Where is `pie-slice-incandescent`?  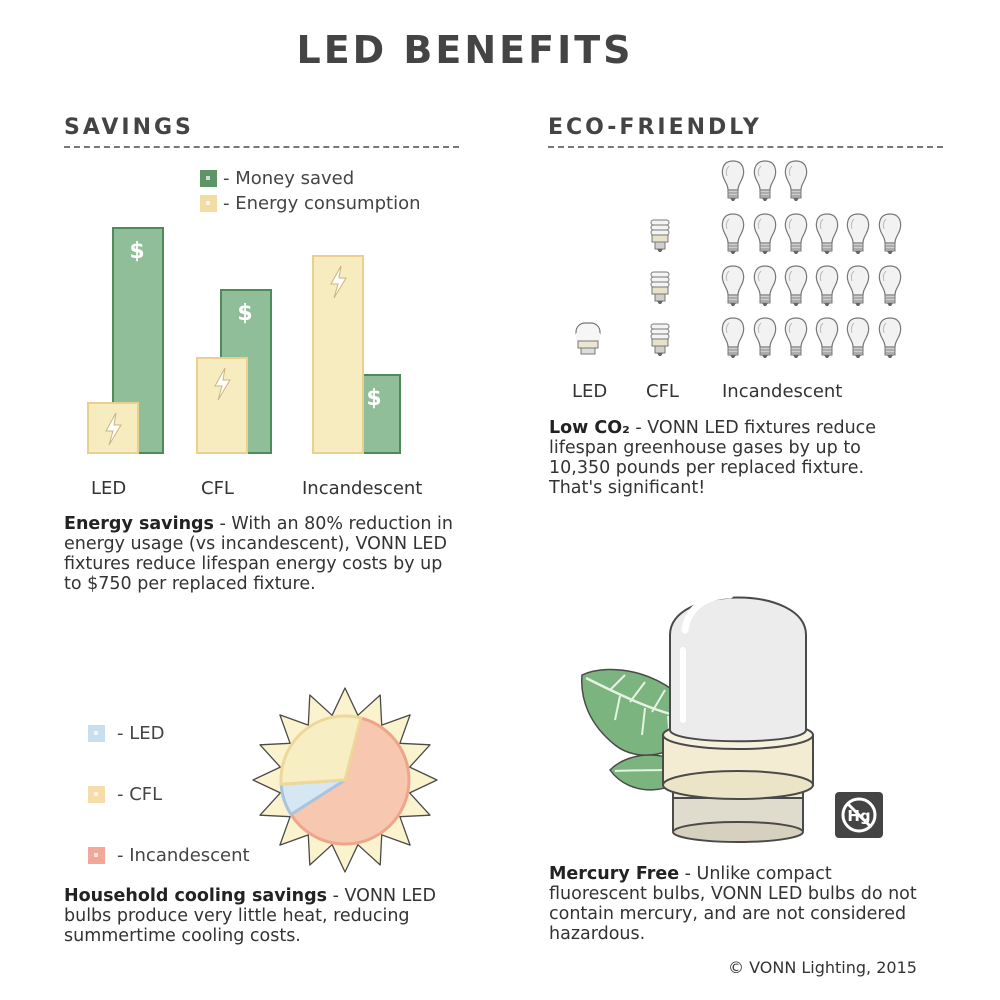
pie-slice-incandescent is located at coordinates (349, 781).